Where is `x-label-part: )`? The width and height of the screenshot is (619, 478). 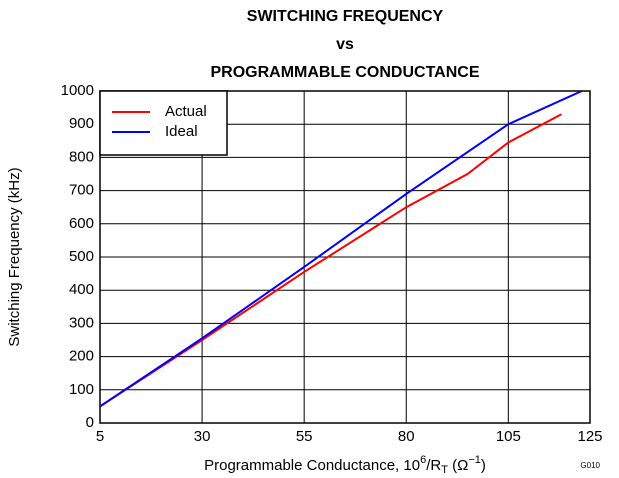 x-label-part: ) is located at coordinates (483, 465).